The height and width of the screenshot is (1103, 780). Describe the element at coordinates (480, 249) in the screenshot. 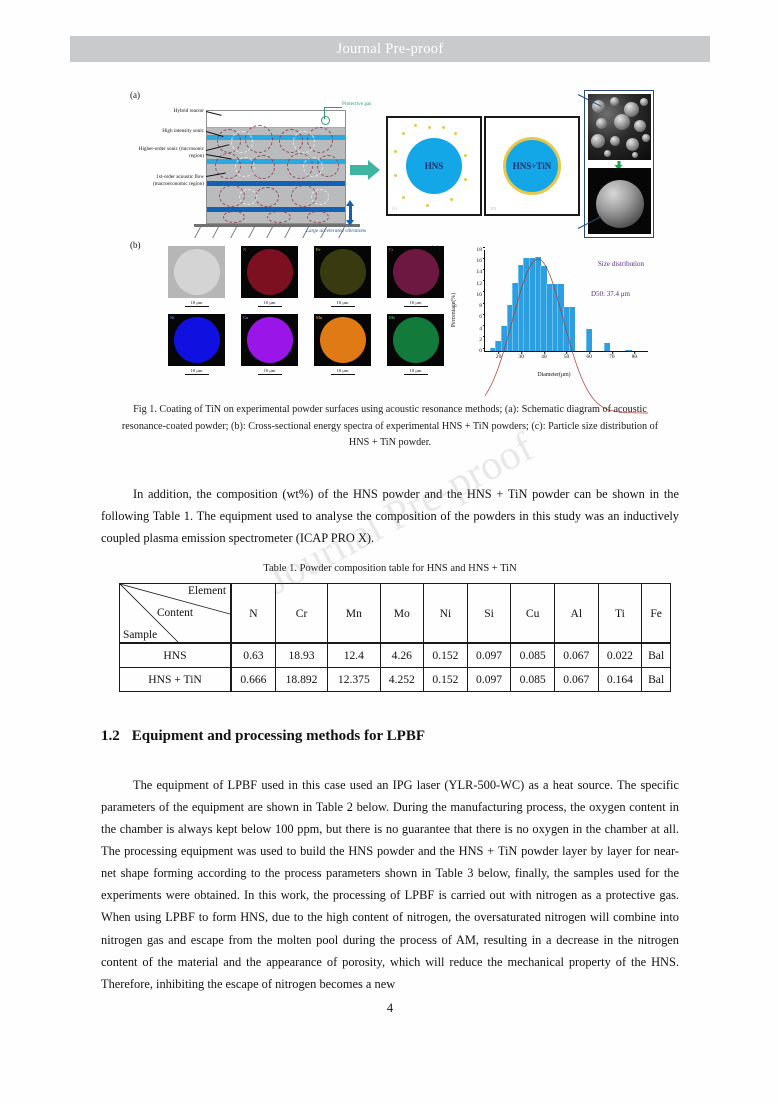

I see `y-axis-tick: 18` at that location.